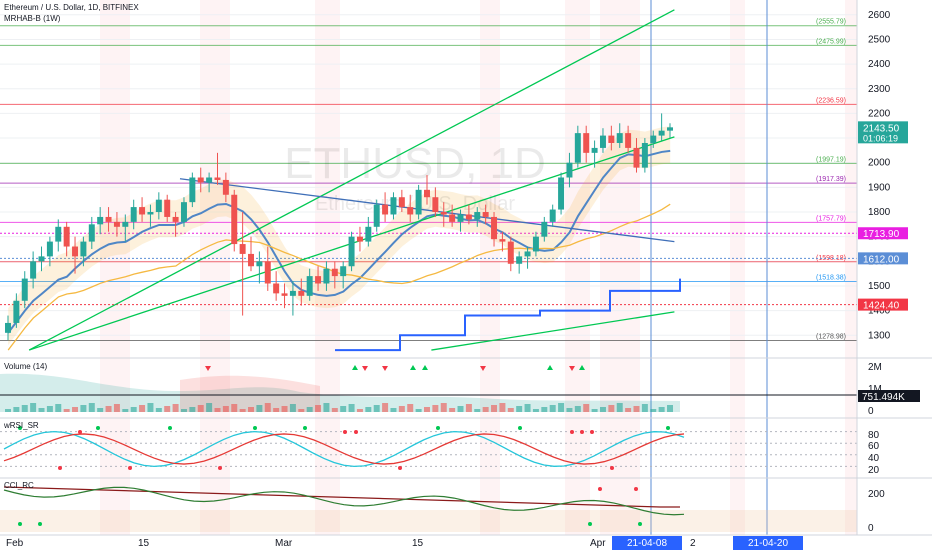 The width and height of the screenshot is (932, 550). I want to click on price-tick-label: 1300, so click(879, 335).